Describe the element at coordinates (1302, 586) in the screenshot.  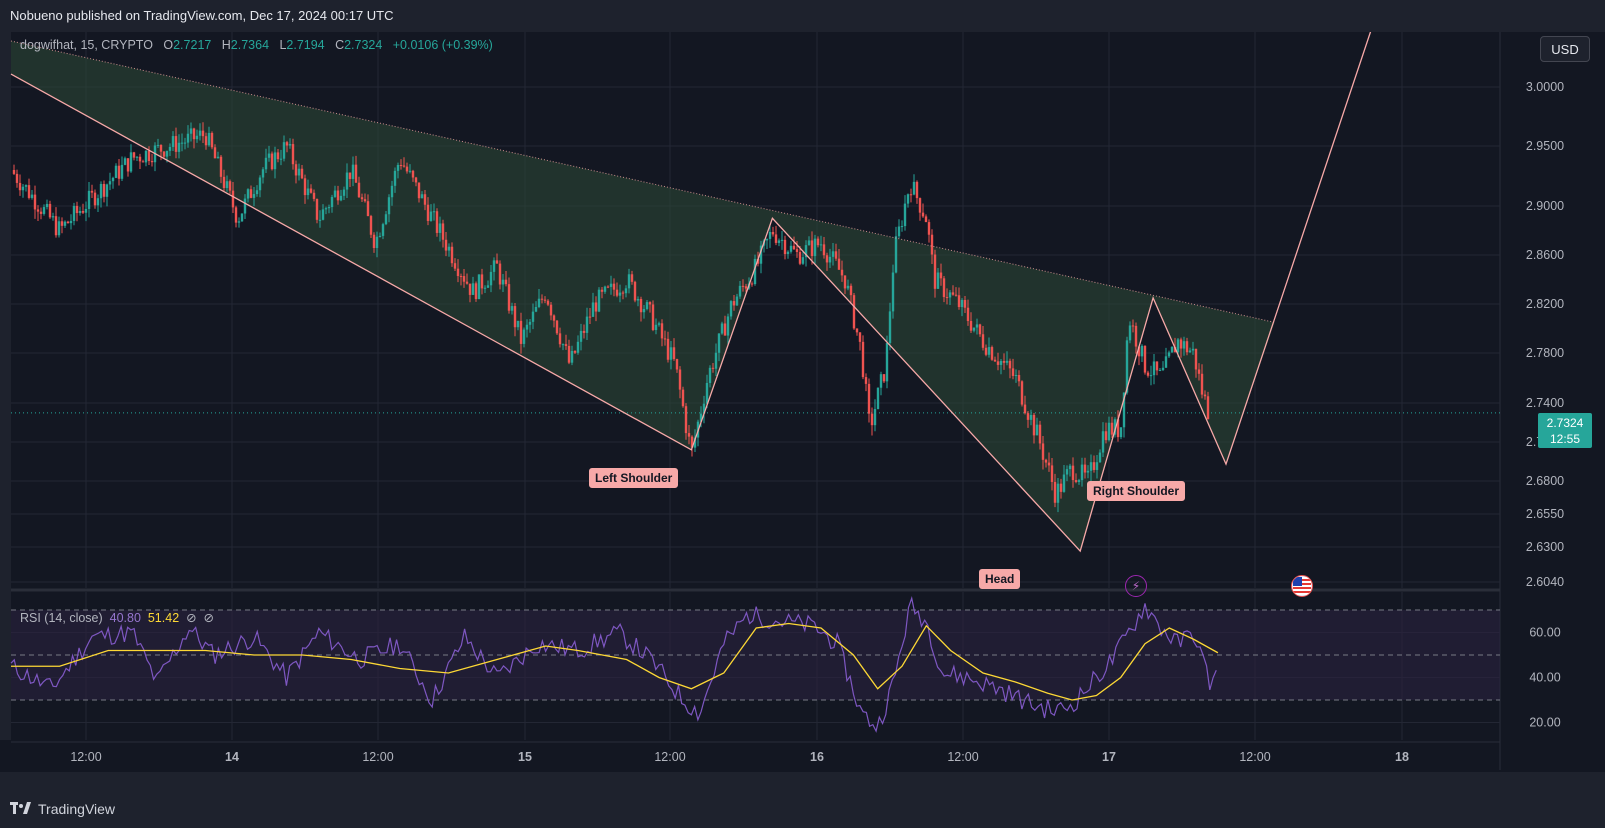
I see `us-flag-event-icon` at that location.